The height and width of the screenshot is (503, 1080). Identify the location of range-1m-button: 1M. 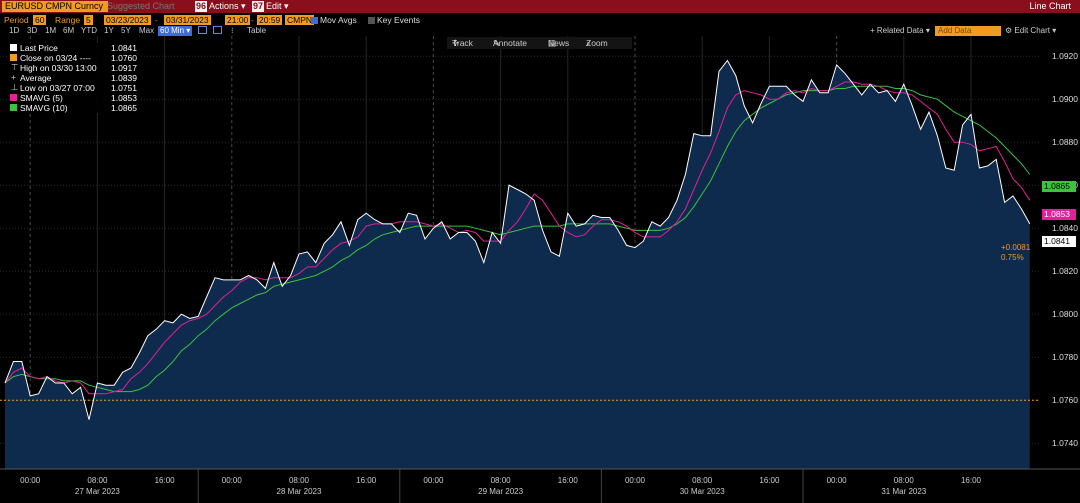
(51, 30).